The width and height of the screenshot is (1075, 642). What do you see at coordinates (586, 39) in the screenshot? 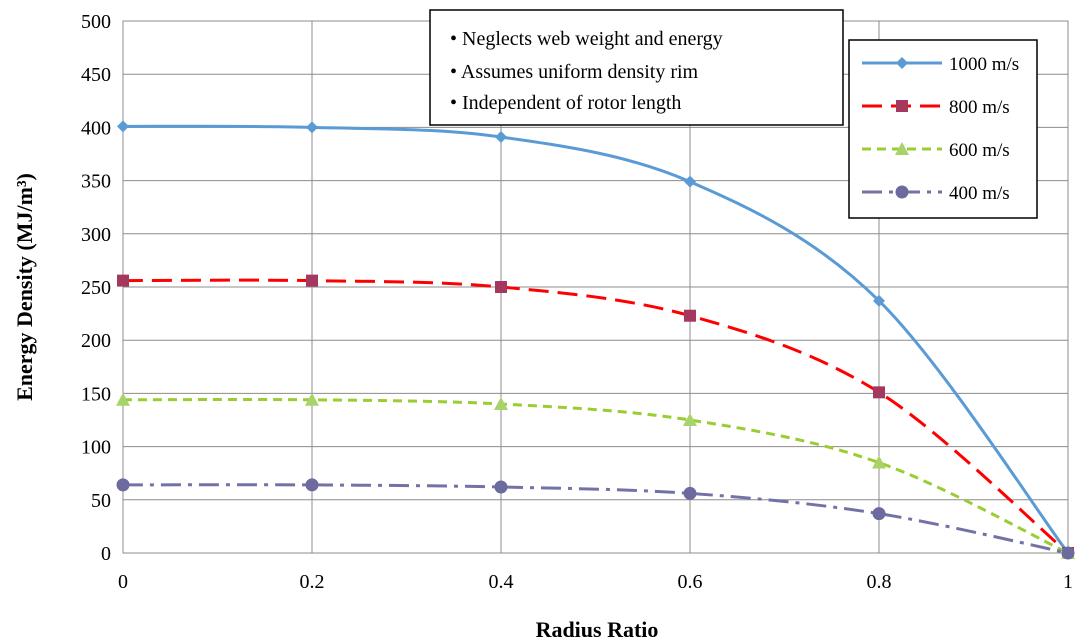
I see `annotation-line-1: • Neglects web weight and energy` at bounding box center [586, 39].